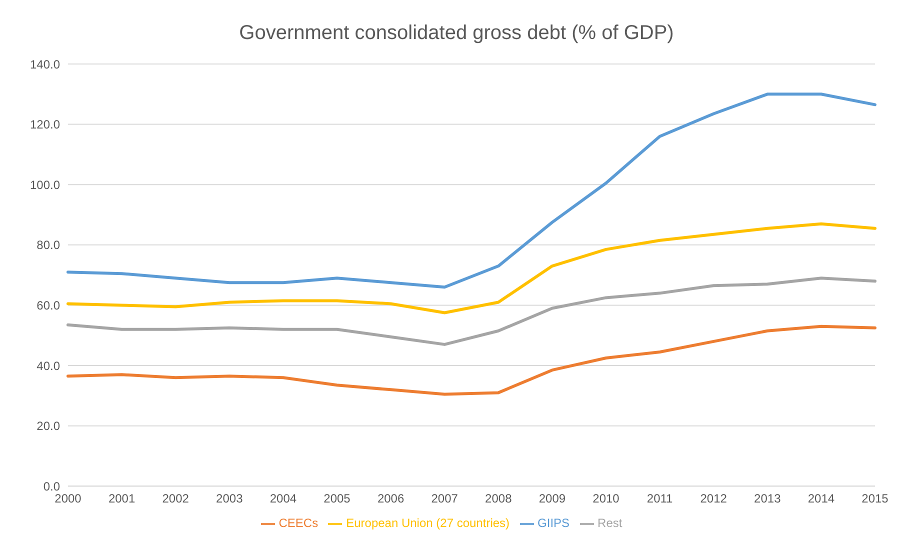 The height and width of the screenshot is (539, 913). I want to click on y-tick-label: 120.0, so click(45, 125).